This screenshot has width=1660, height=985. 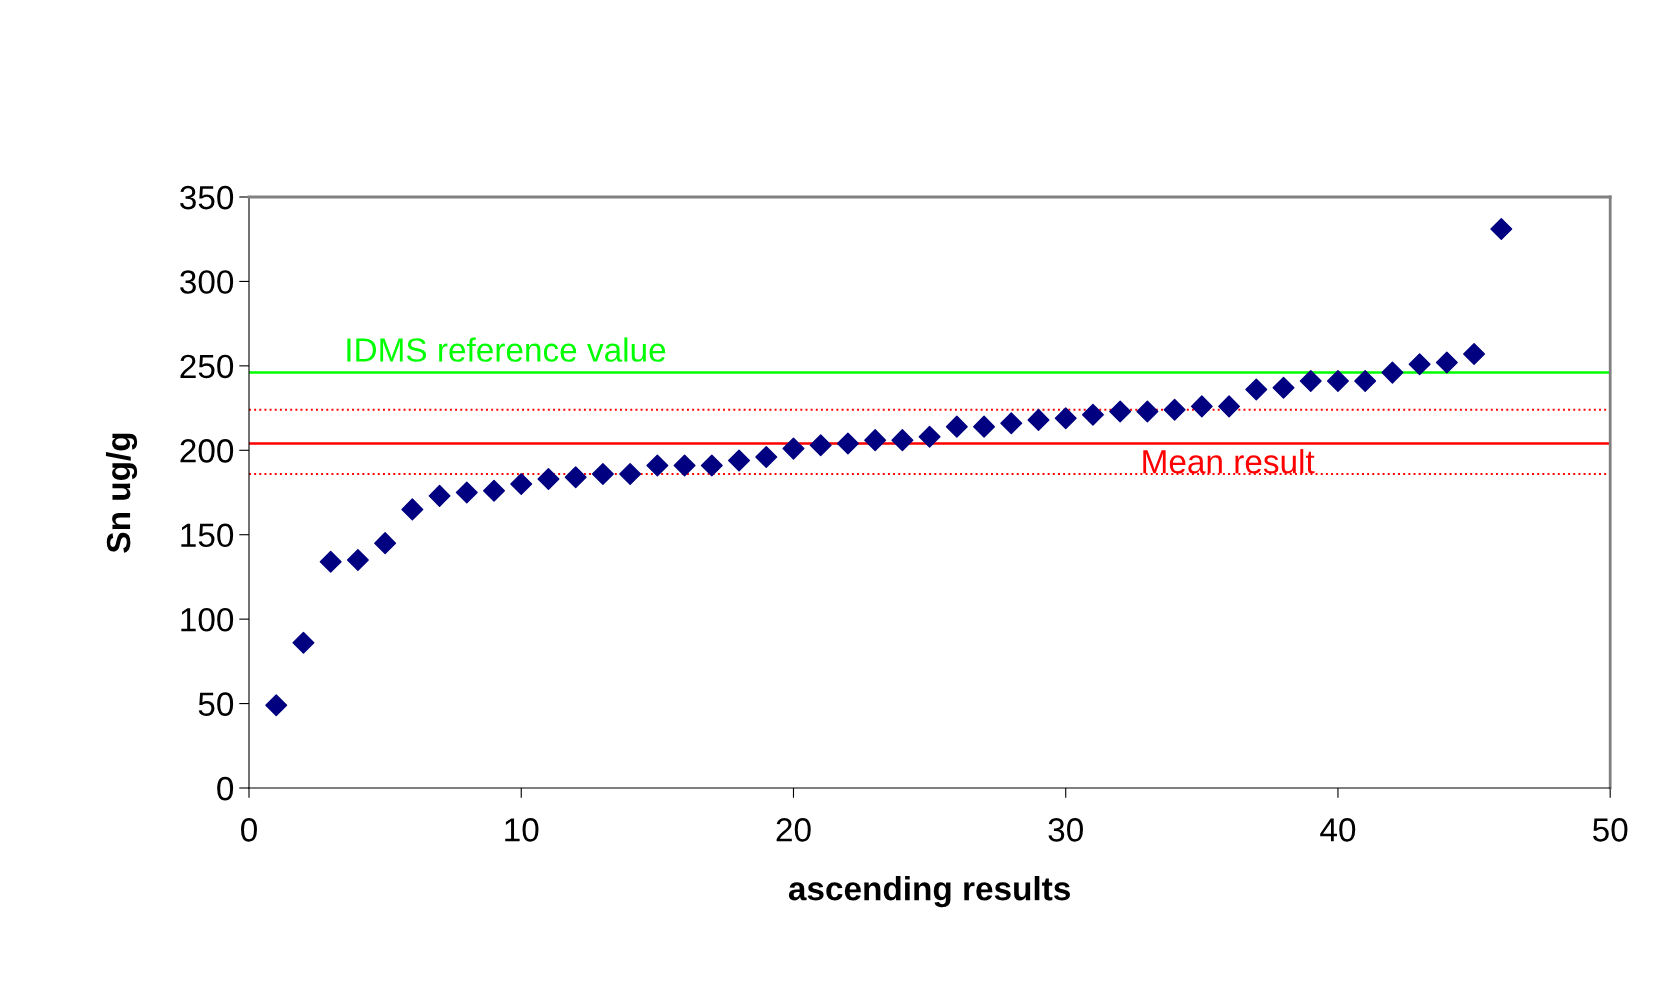 What do you see at coordinates (207, 535) in the screenshot?
I see `y-tick-label: 150` at bounding box center [207, 535].